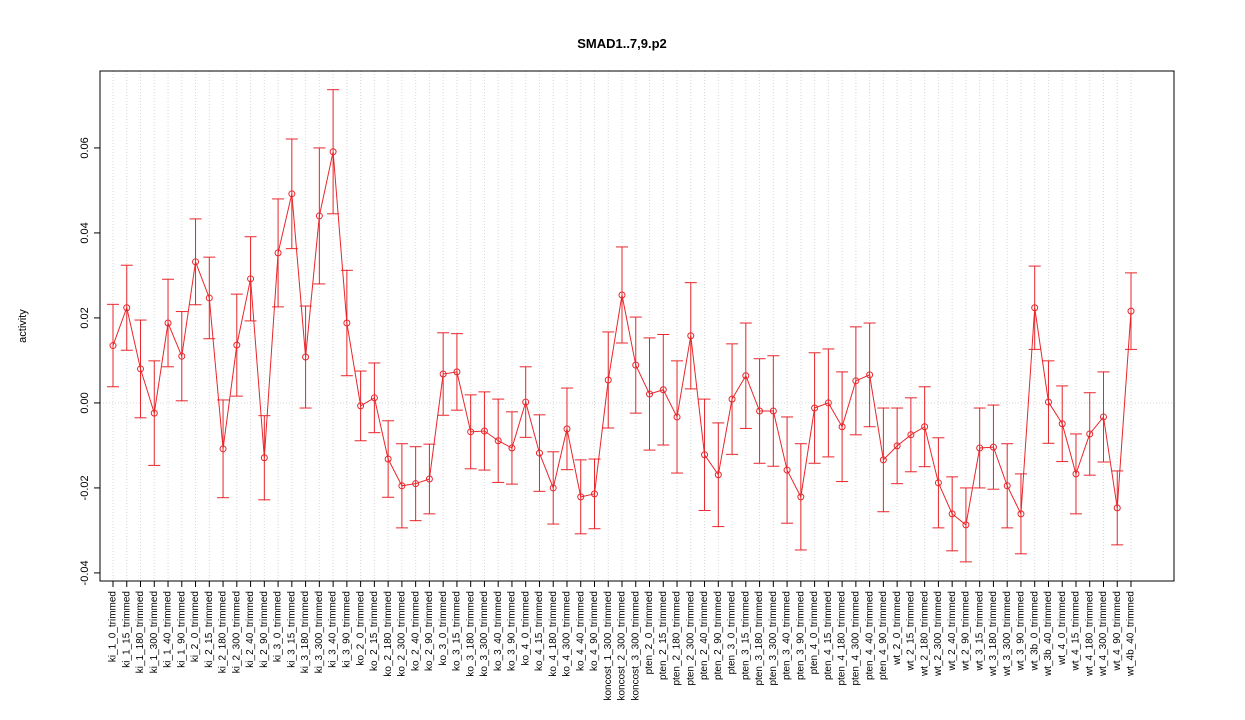 The height and width of the screenshot is (720, 1245). What do you see at coordinates (347, 629) in the screenshot?
I see `x-tick-label: ki_3_90_trimmed` at bounding box center [347, 629].